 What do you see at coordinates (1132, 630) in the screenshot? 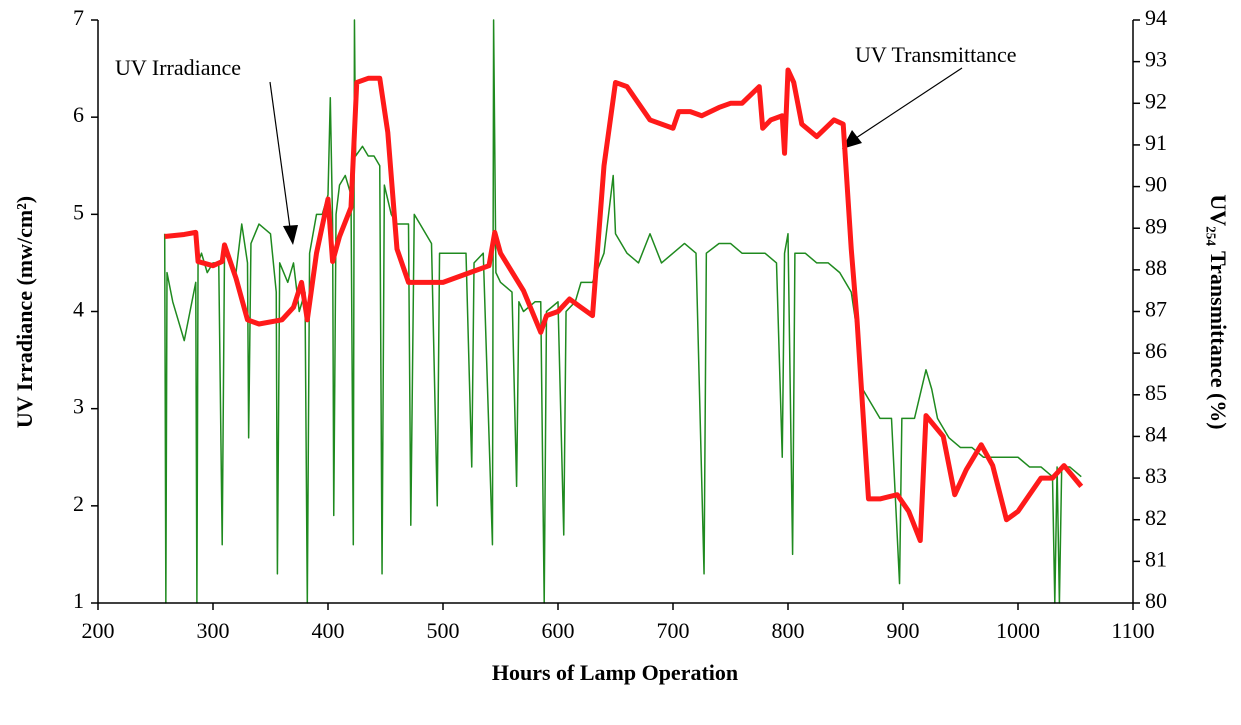
I see `x-tick-label: 1100` at bounding box center [1132, 630].